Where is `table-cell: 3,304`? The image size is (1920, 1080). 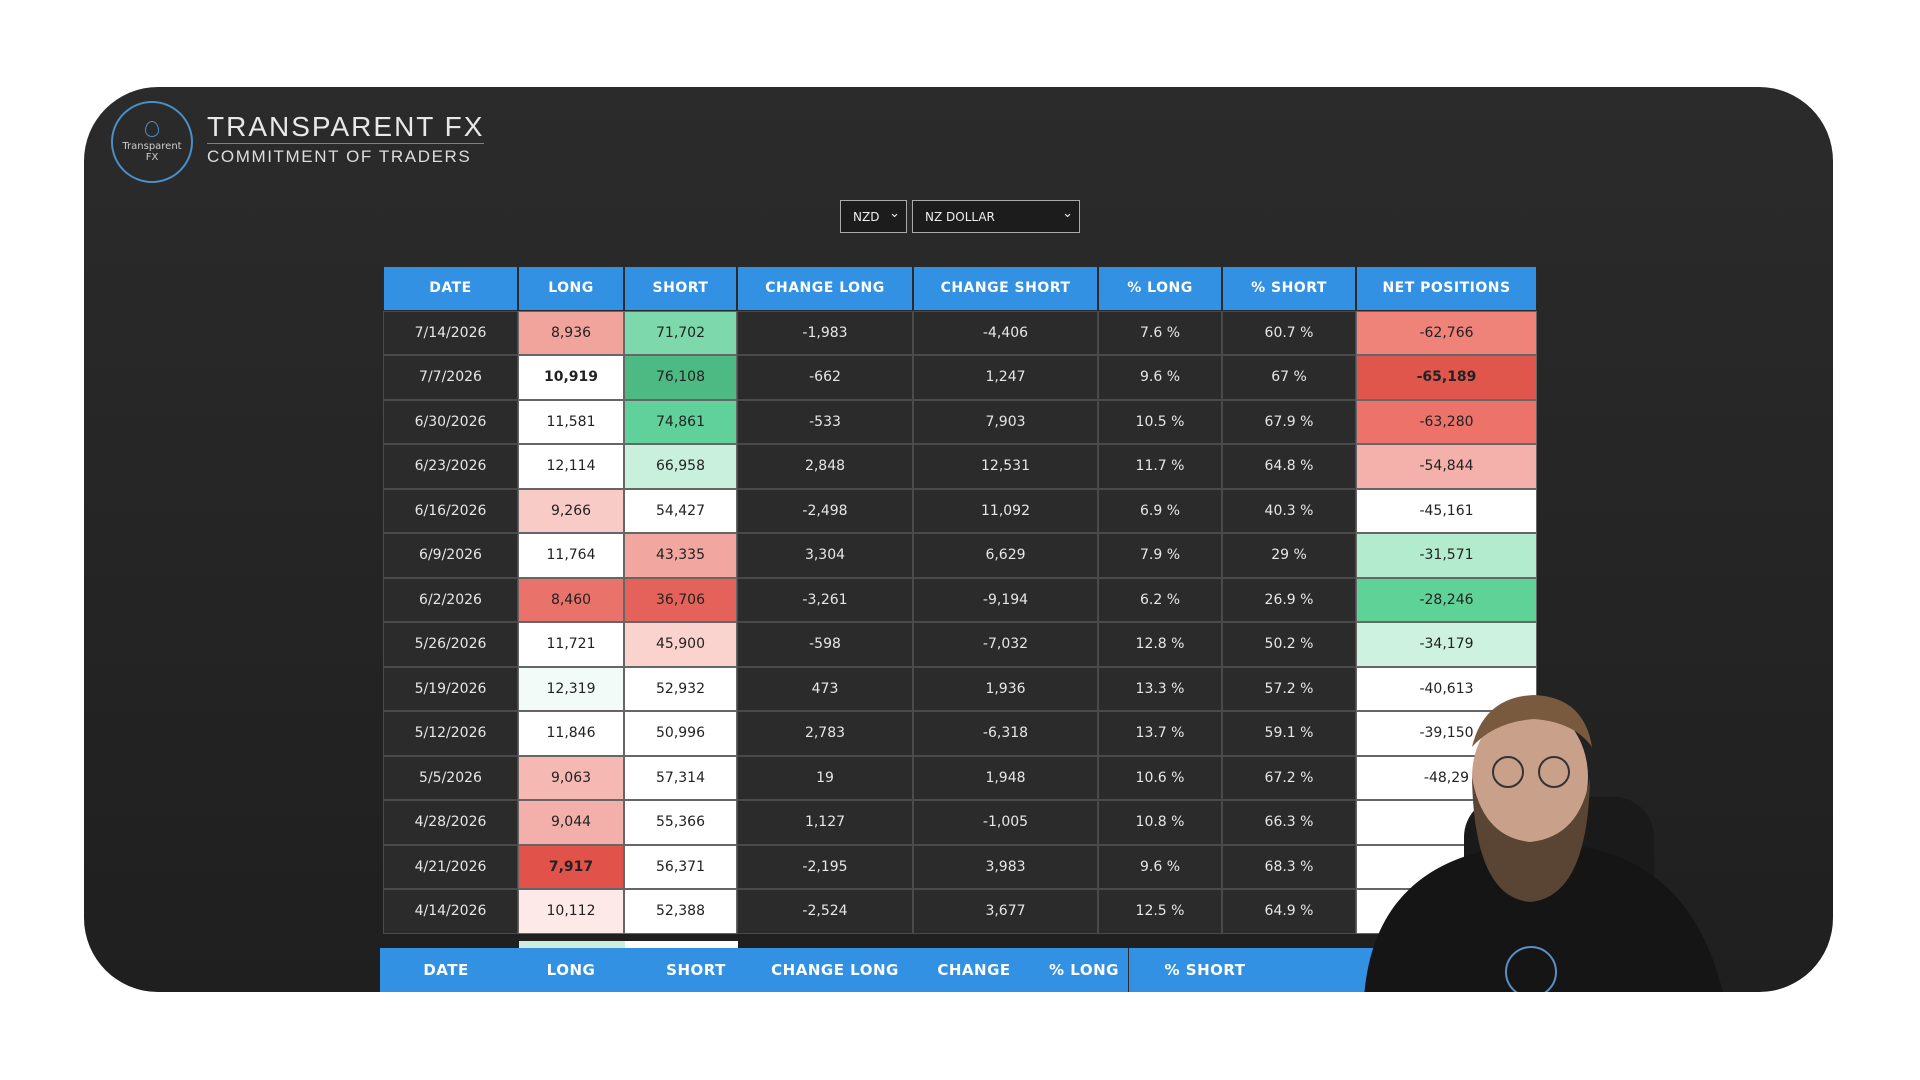
table-cell: 3,304 is located at coordinates (825, 555).